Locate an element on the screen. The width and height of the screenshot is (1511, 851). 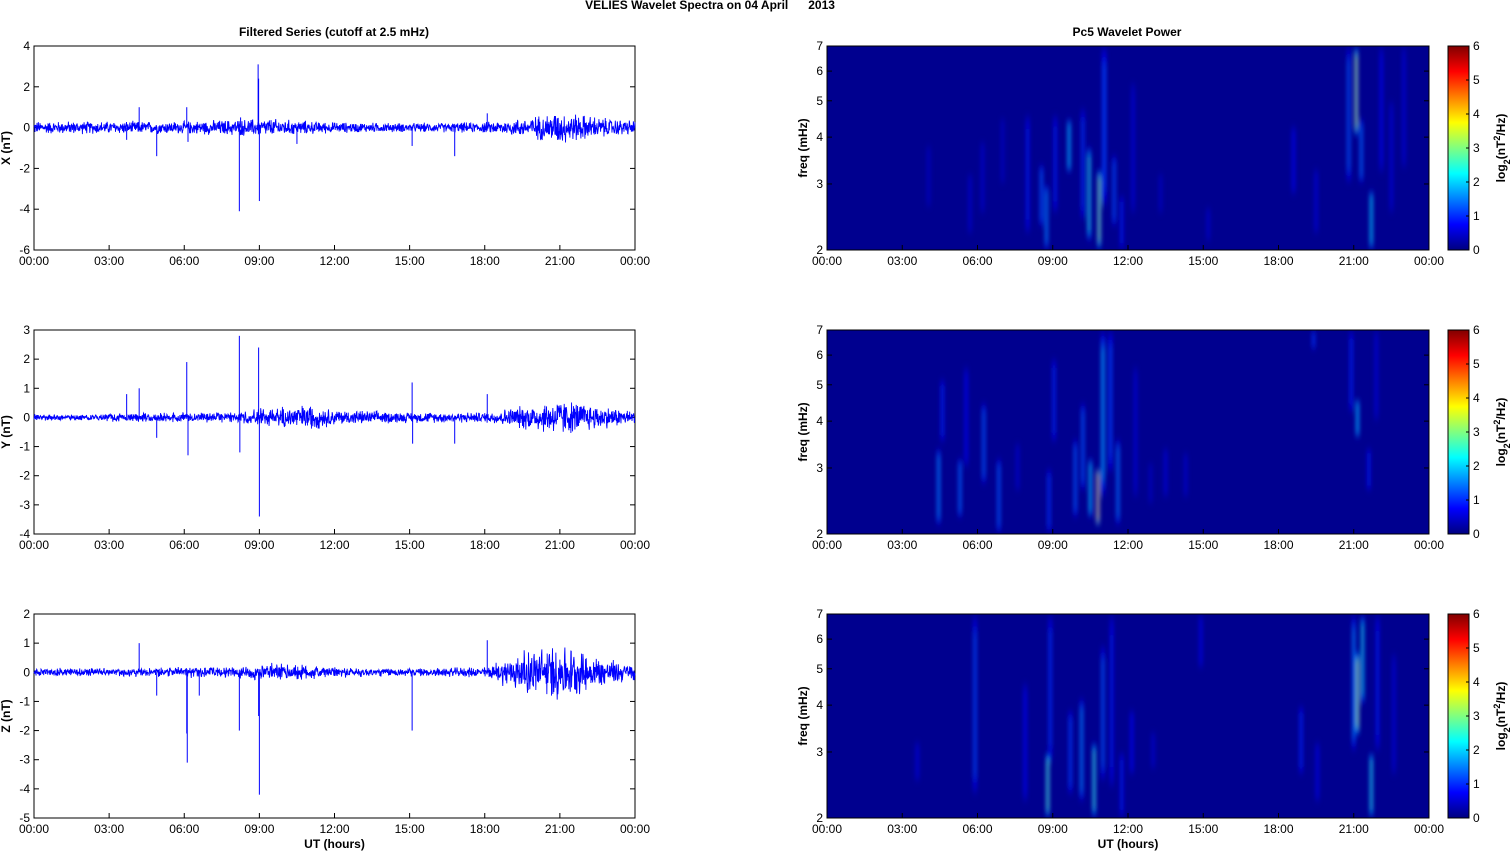
x-tick-label: 03:00 is located at coordinates (109, 261).